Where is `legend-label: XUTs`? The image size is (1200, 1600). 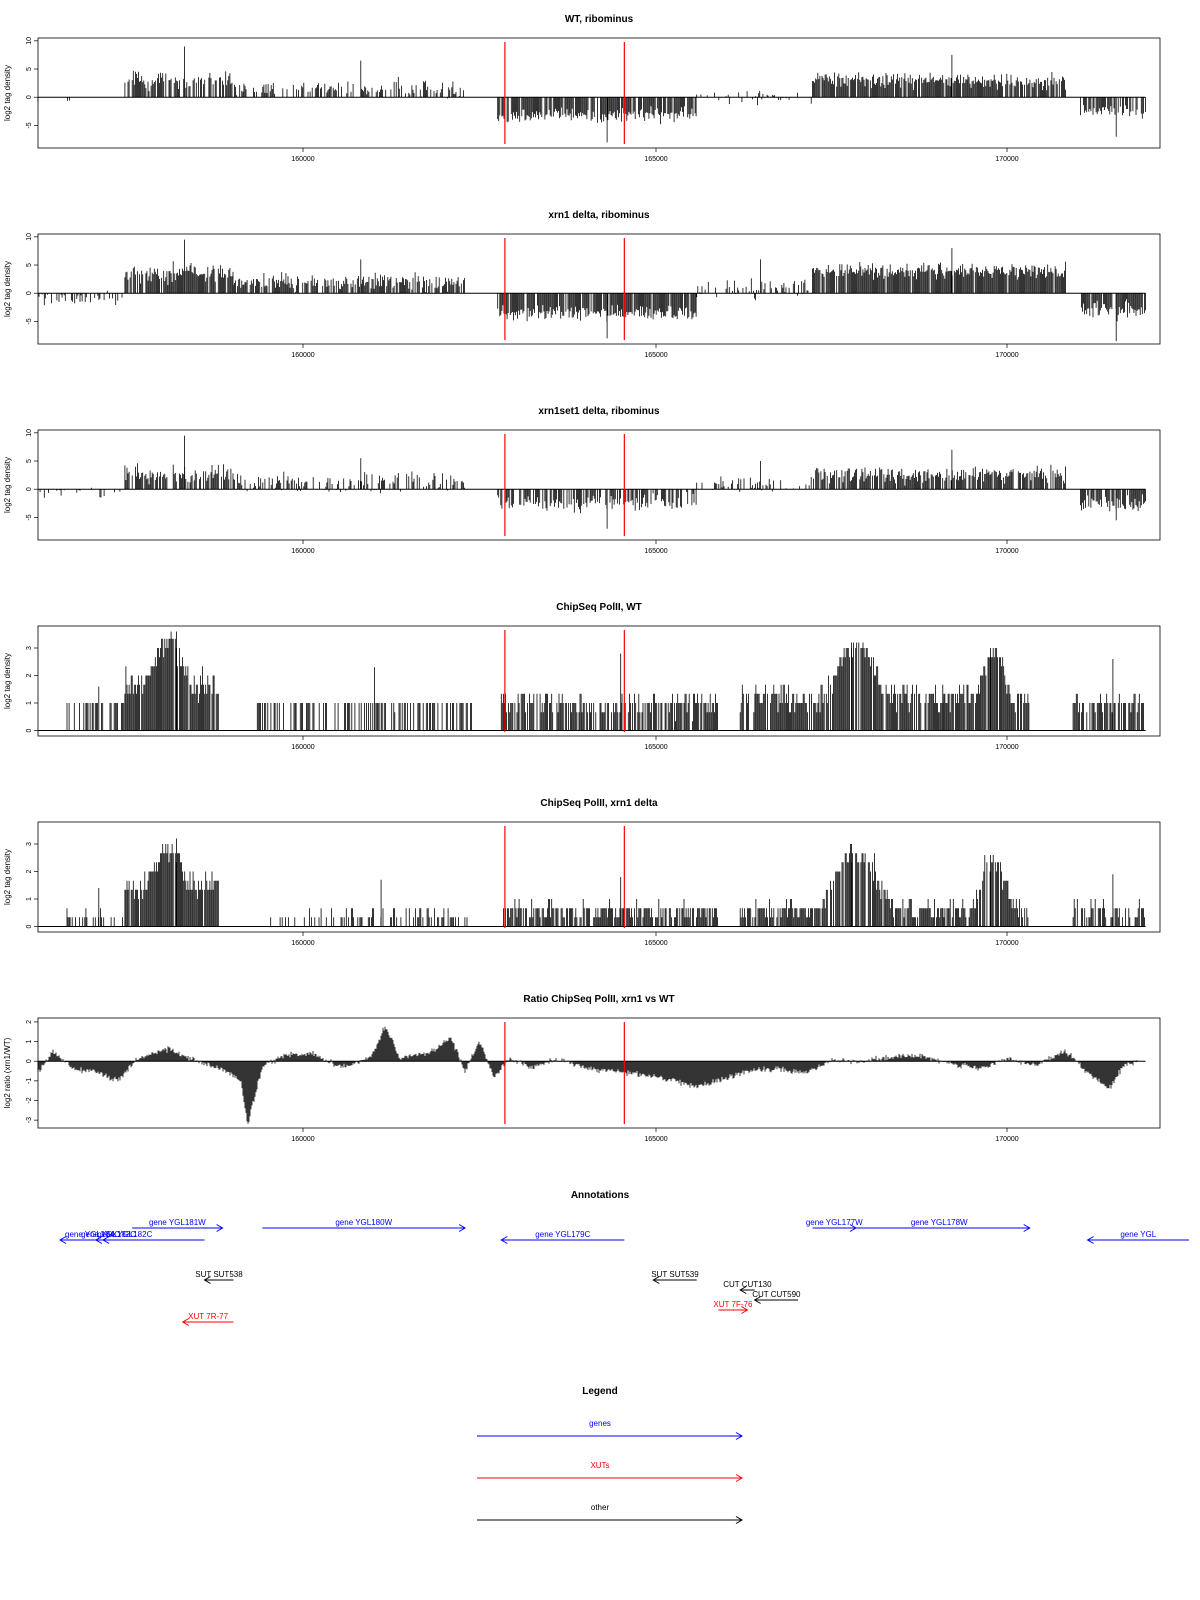 legend-label: XUTs is located at coordinates (599, 1465).